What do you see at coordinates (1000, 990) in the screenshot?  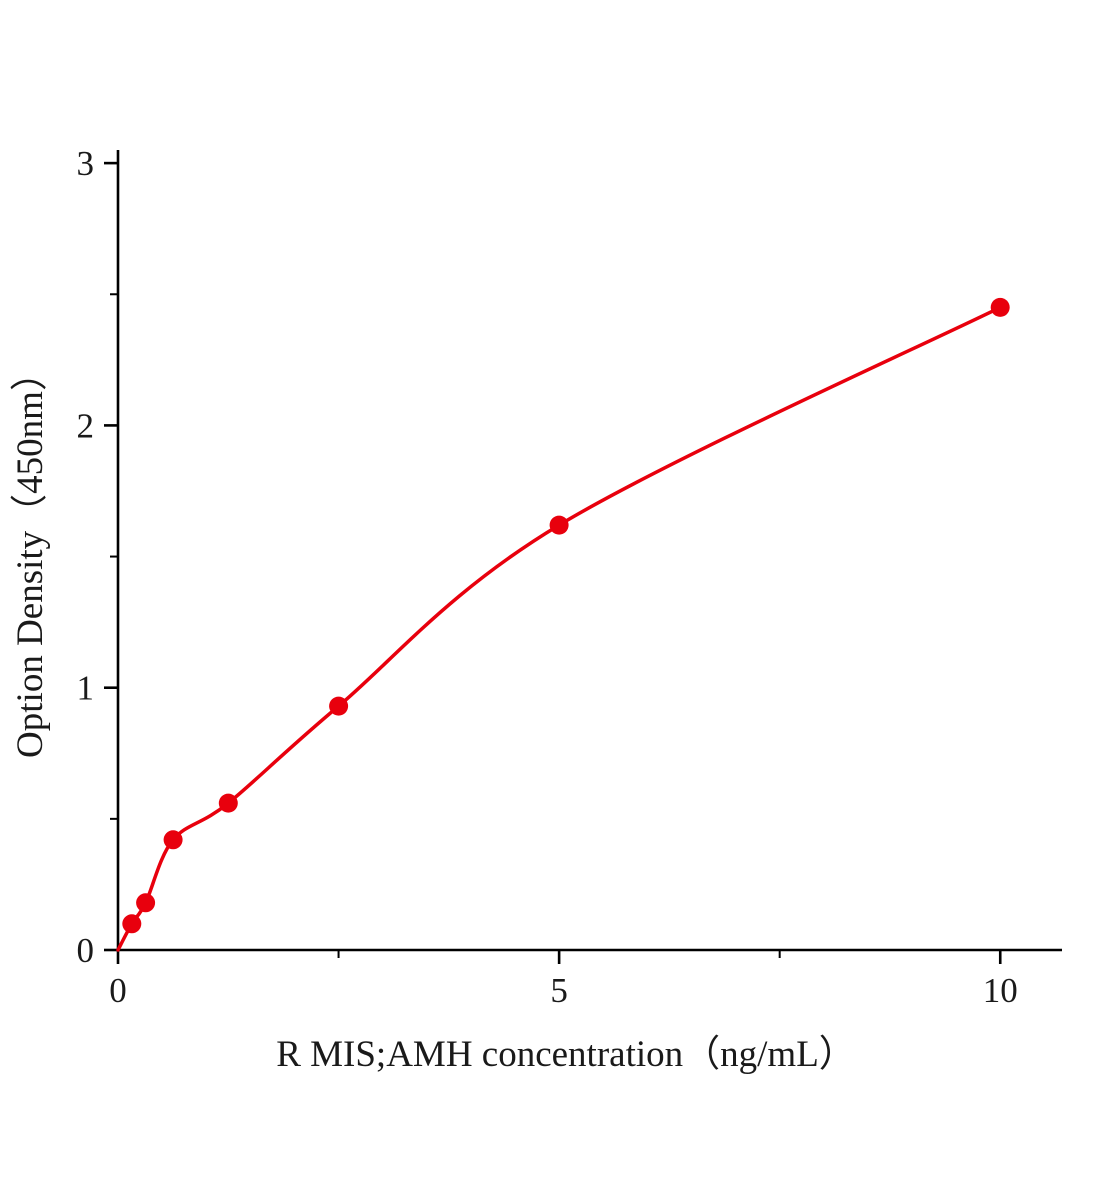 I see `x-tick-label: 10` at bounding box center [1000, 990].